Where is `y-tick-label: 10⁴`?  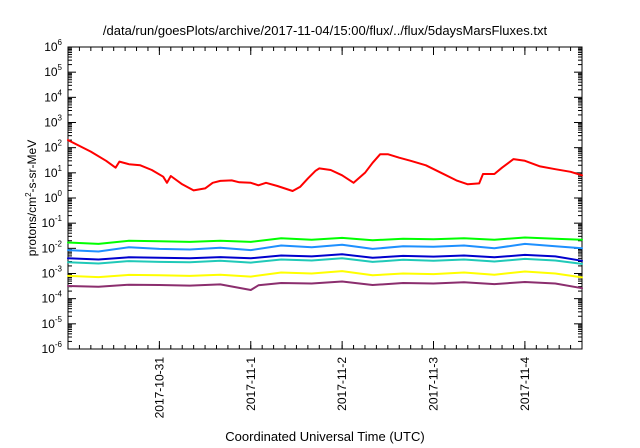 y-tick-label: 10⁴ is located at coordinates (53, 96).